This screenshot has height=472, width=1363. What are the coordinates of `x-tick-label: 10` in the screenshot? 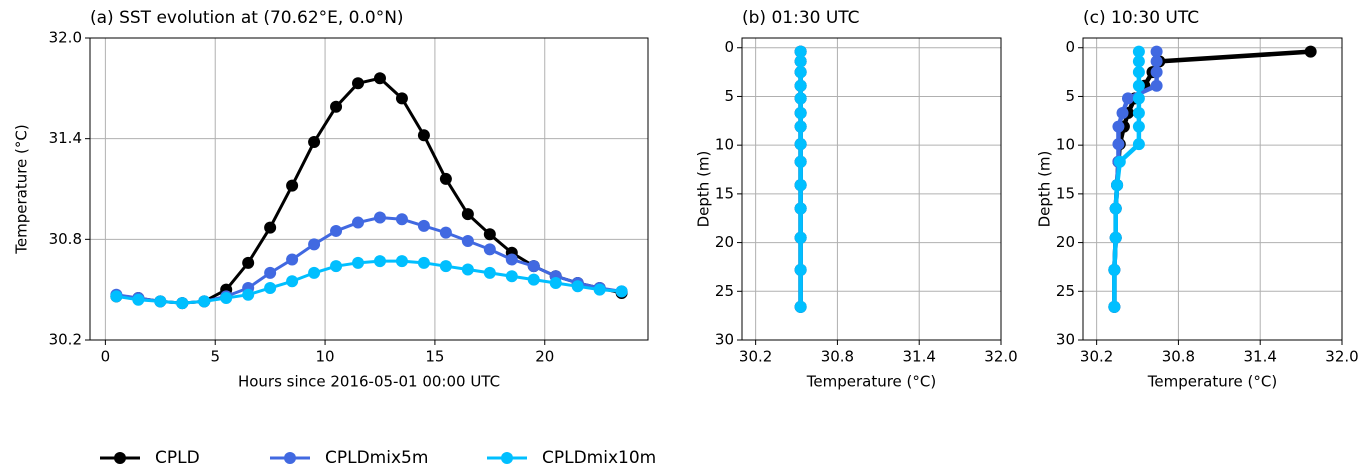 It's located at (325, 357).